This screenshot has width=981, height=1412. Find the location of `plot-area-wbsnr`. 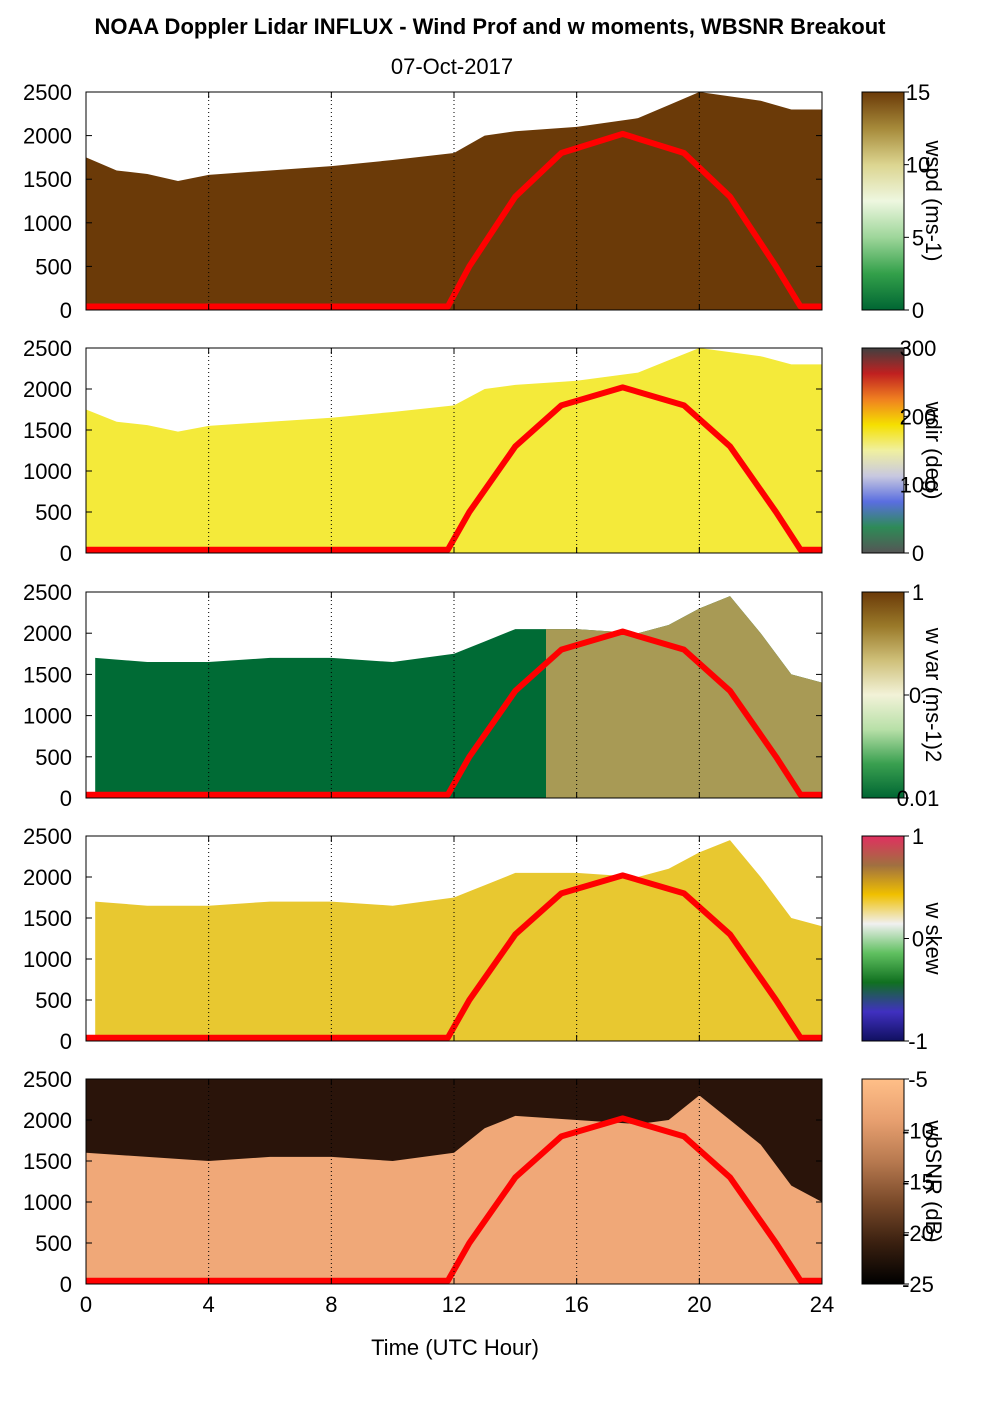

plot-area-wbsnr is located at coordinates (454, 1181).